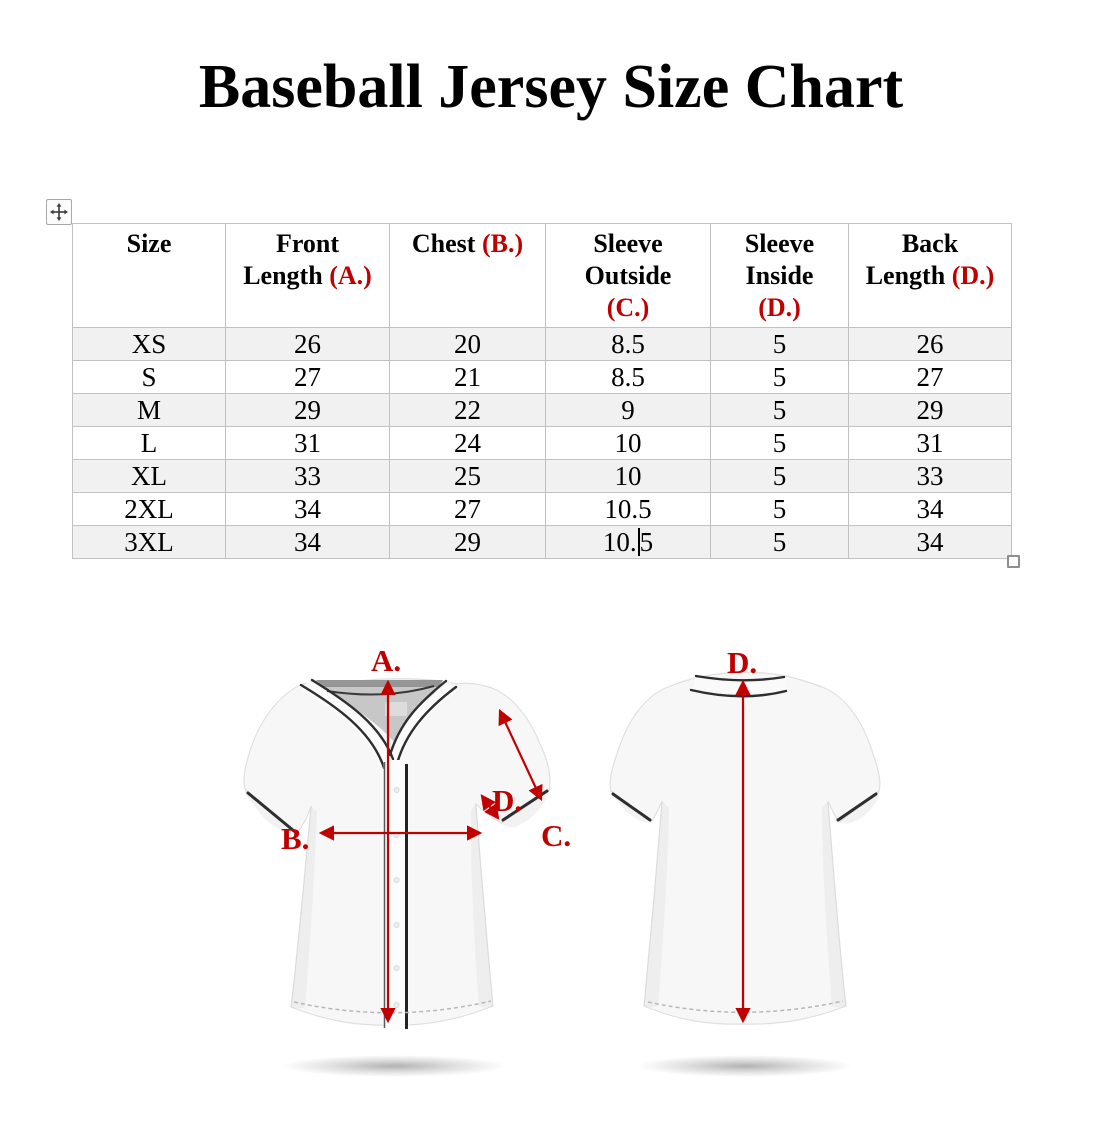 This screenshot has height=1136, width=1102. I want to click on label-sleeve-inside-d: D., so click(507, 800).